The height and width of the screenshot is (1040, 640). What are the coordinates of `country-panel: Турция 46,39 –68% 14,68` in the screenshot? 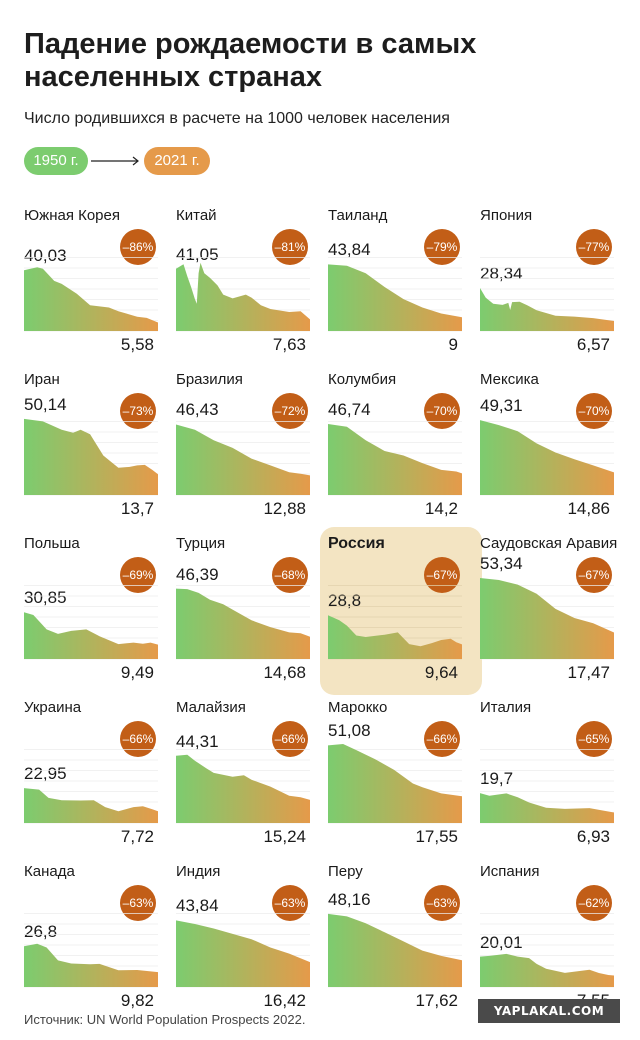 It's located at (249, 611).